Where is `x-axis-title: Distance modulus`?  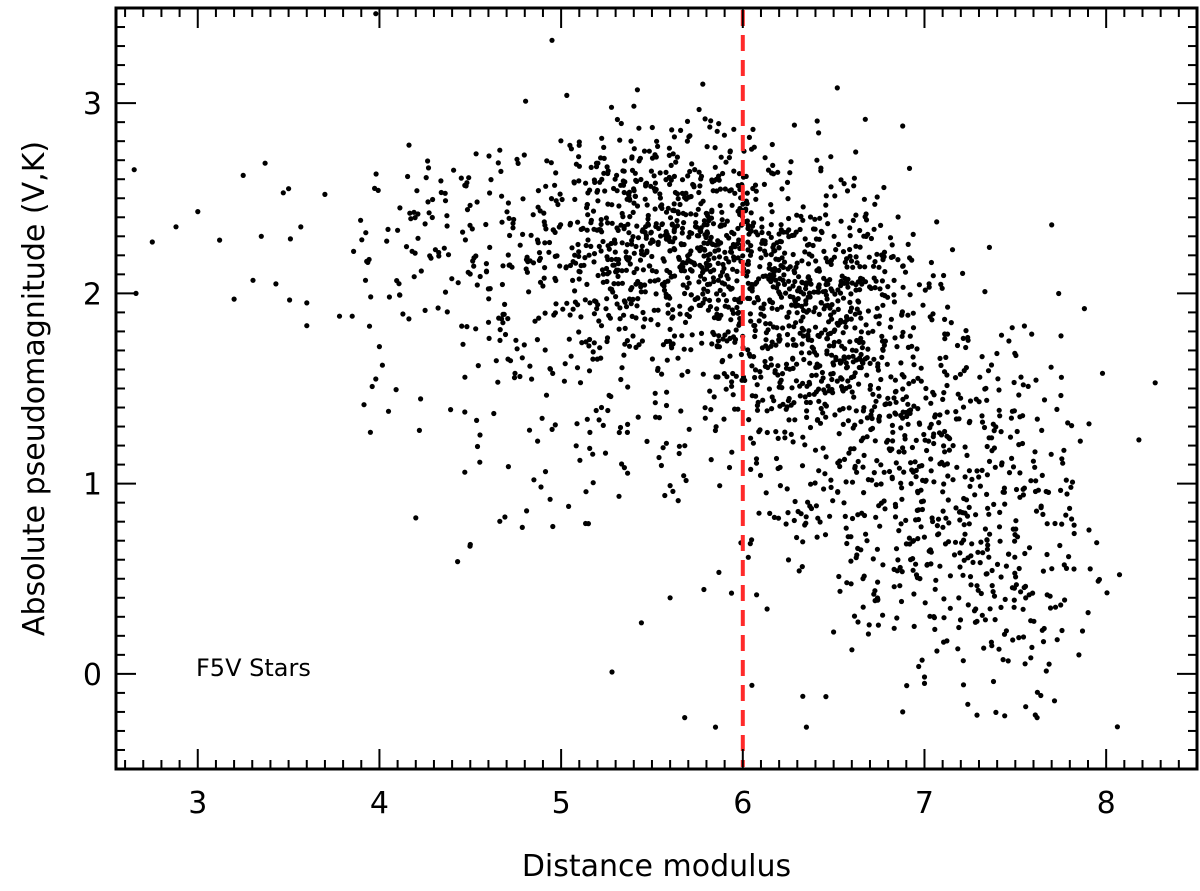 x-axis-title: Distance modulus is located at coordinates (656, 866).